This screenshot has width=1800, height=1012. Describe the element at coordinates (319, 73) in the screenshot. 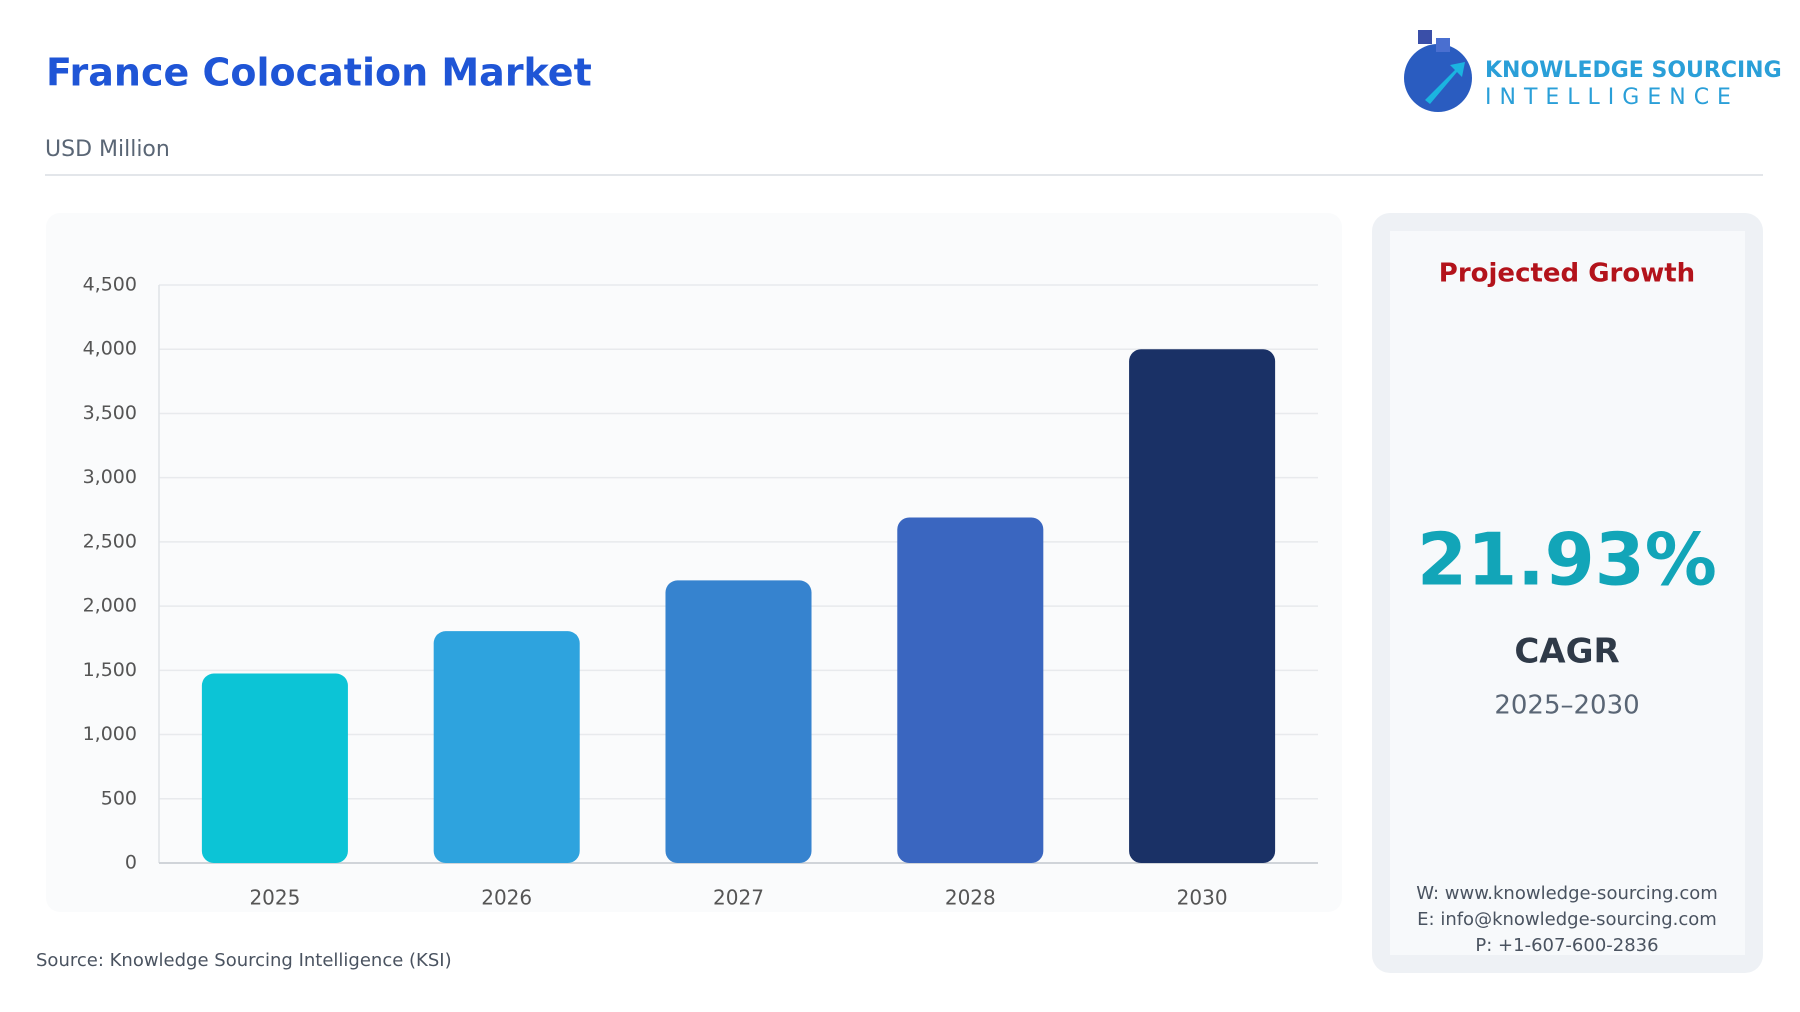

I see `chart-title: France Colocation Market` at that location.